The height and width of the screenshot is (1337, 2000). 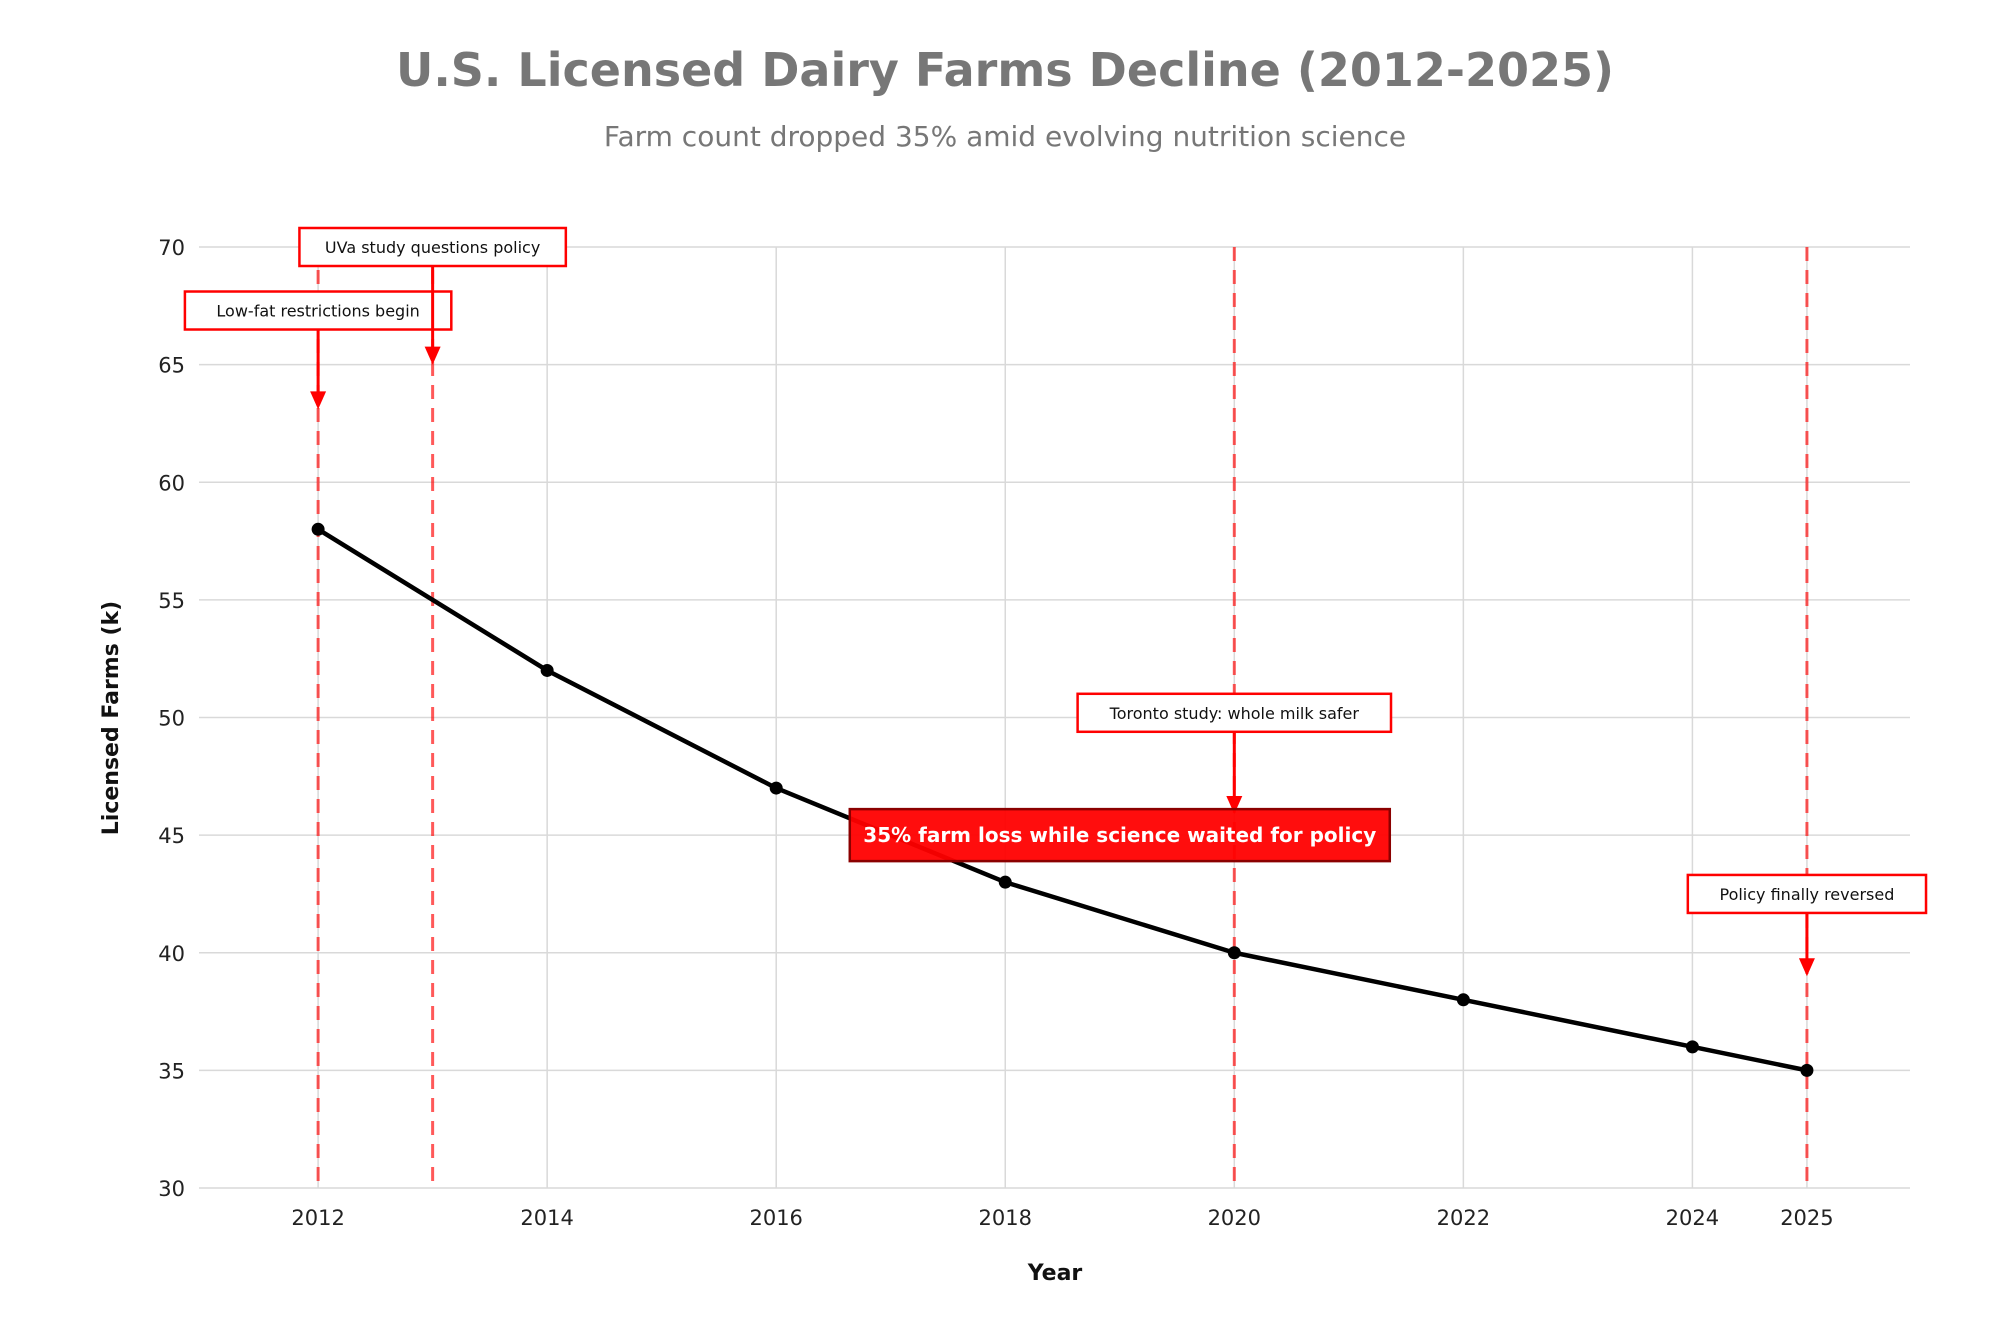 I want to click on y-tick-label: 55, so click(x=171, y=601).